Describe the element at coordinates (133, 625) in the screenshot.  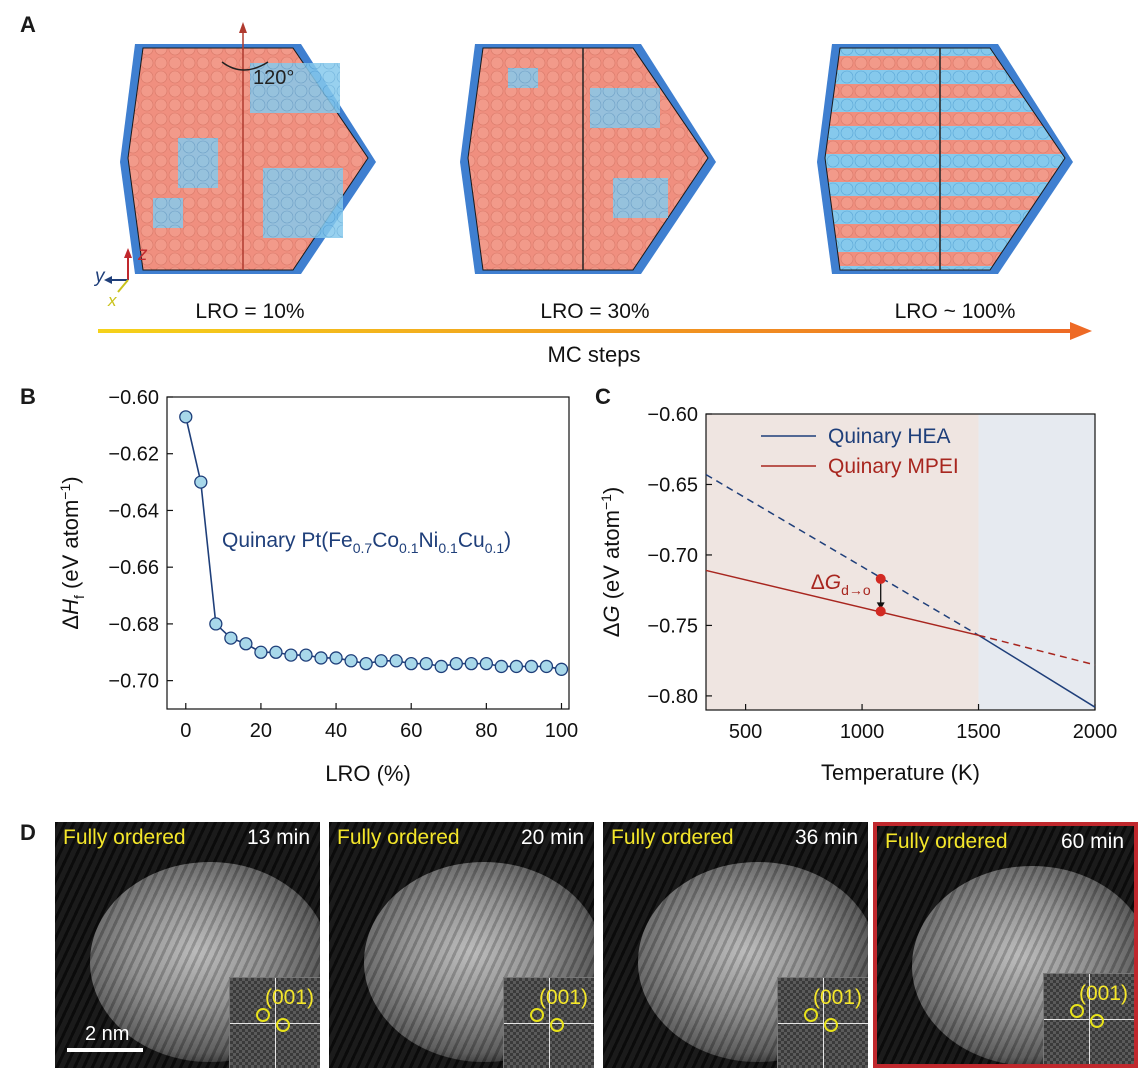
I see `y-tick-label: −0.68` at that location.